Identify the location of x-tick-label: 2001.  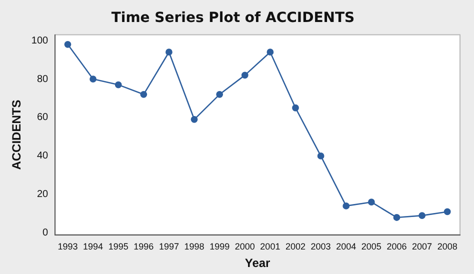
(270, 247).